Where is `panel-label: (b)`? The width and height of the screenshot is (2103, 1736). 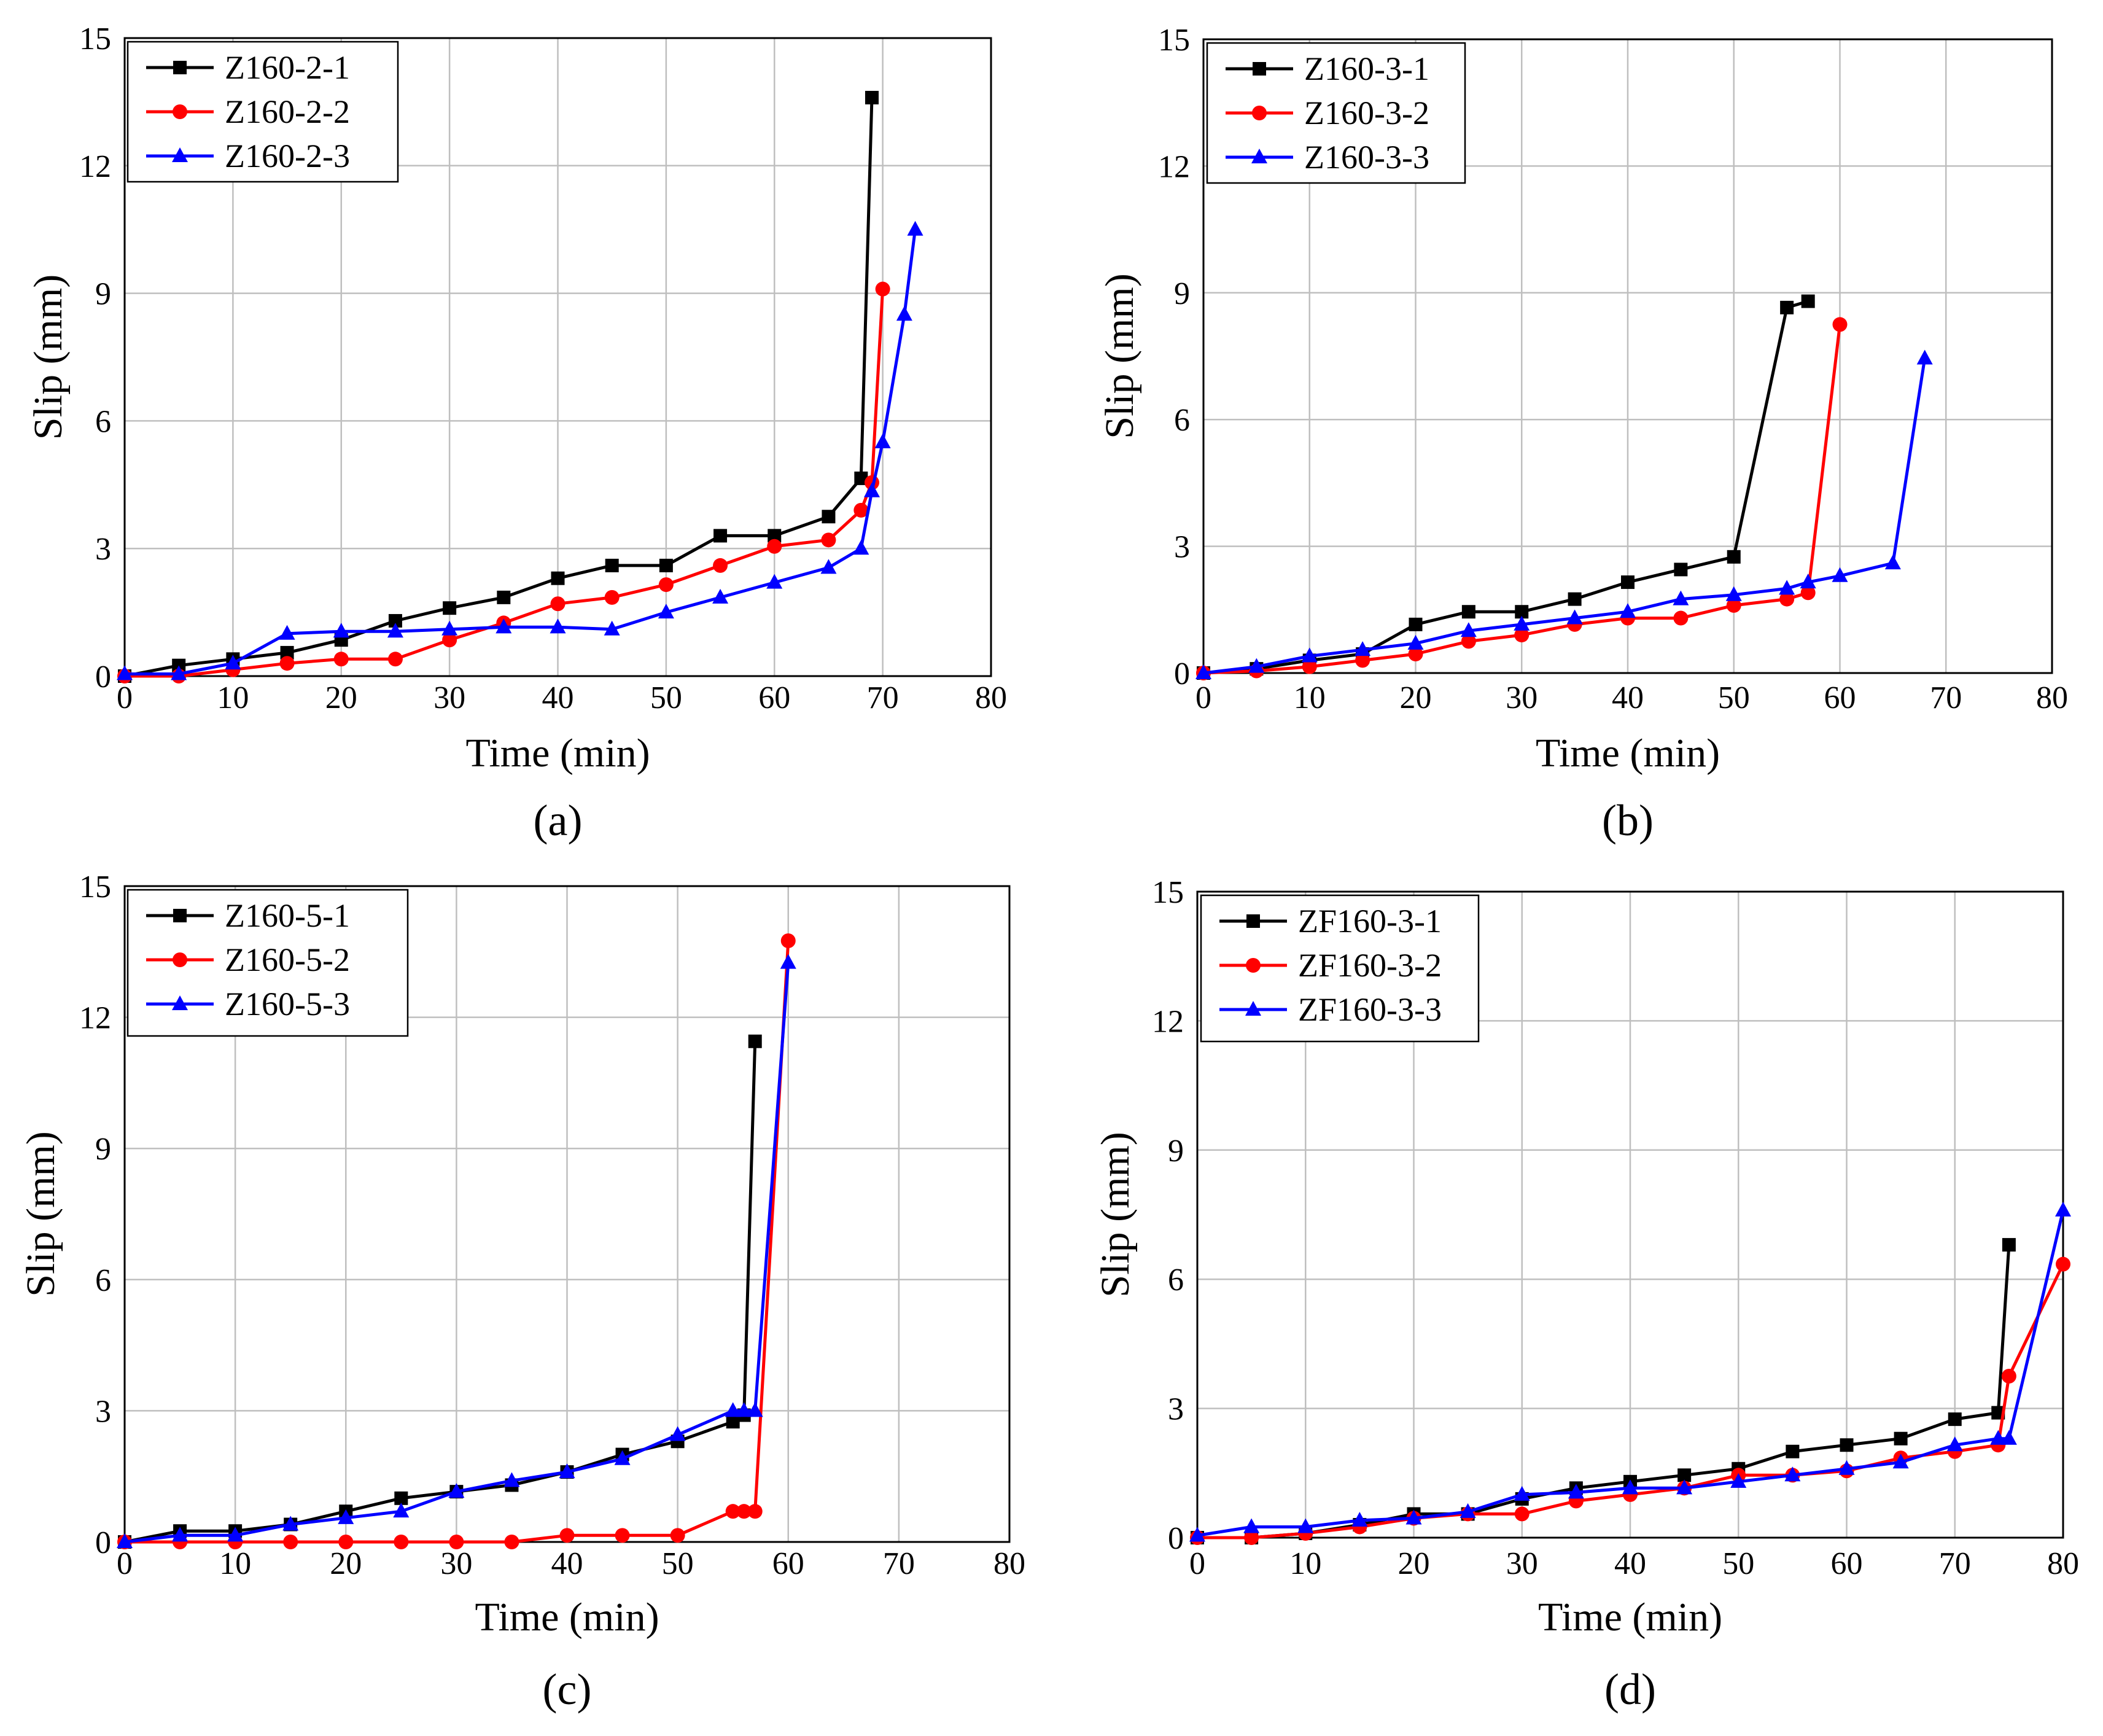
panel-label: (b) is located at coordinates (1628, 820).